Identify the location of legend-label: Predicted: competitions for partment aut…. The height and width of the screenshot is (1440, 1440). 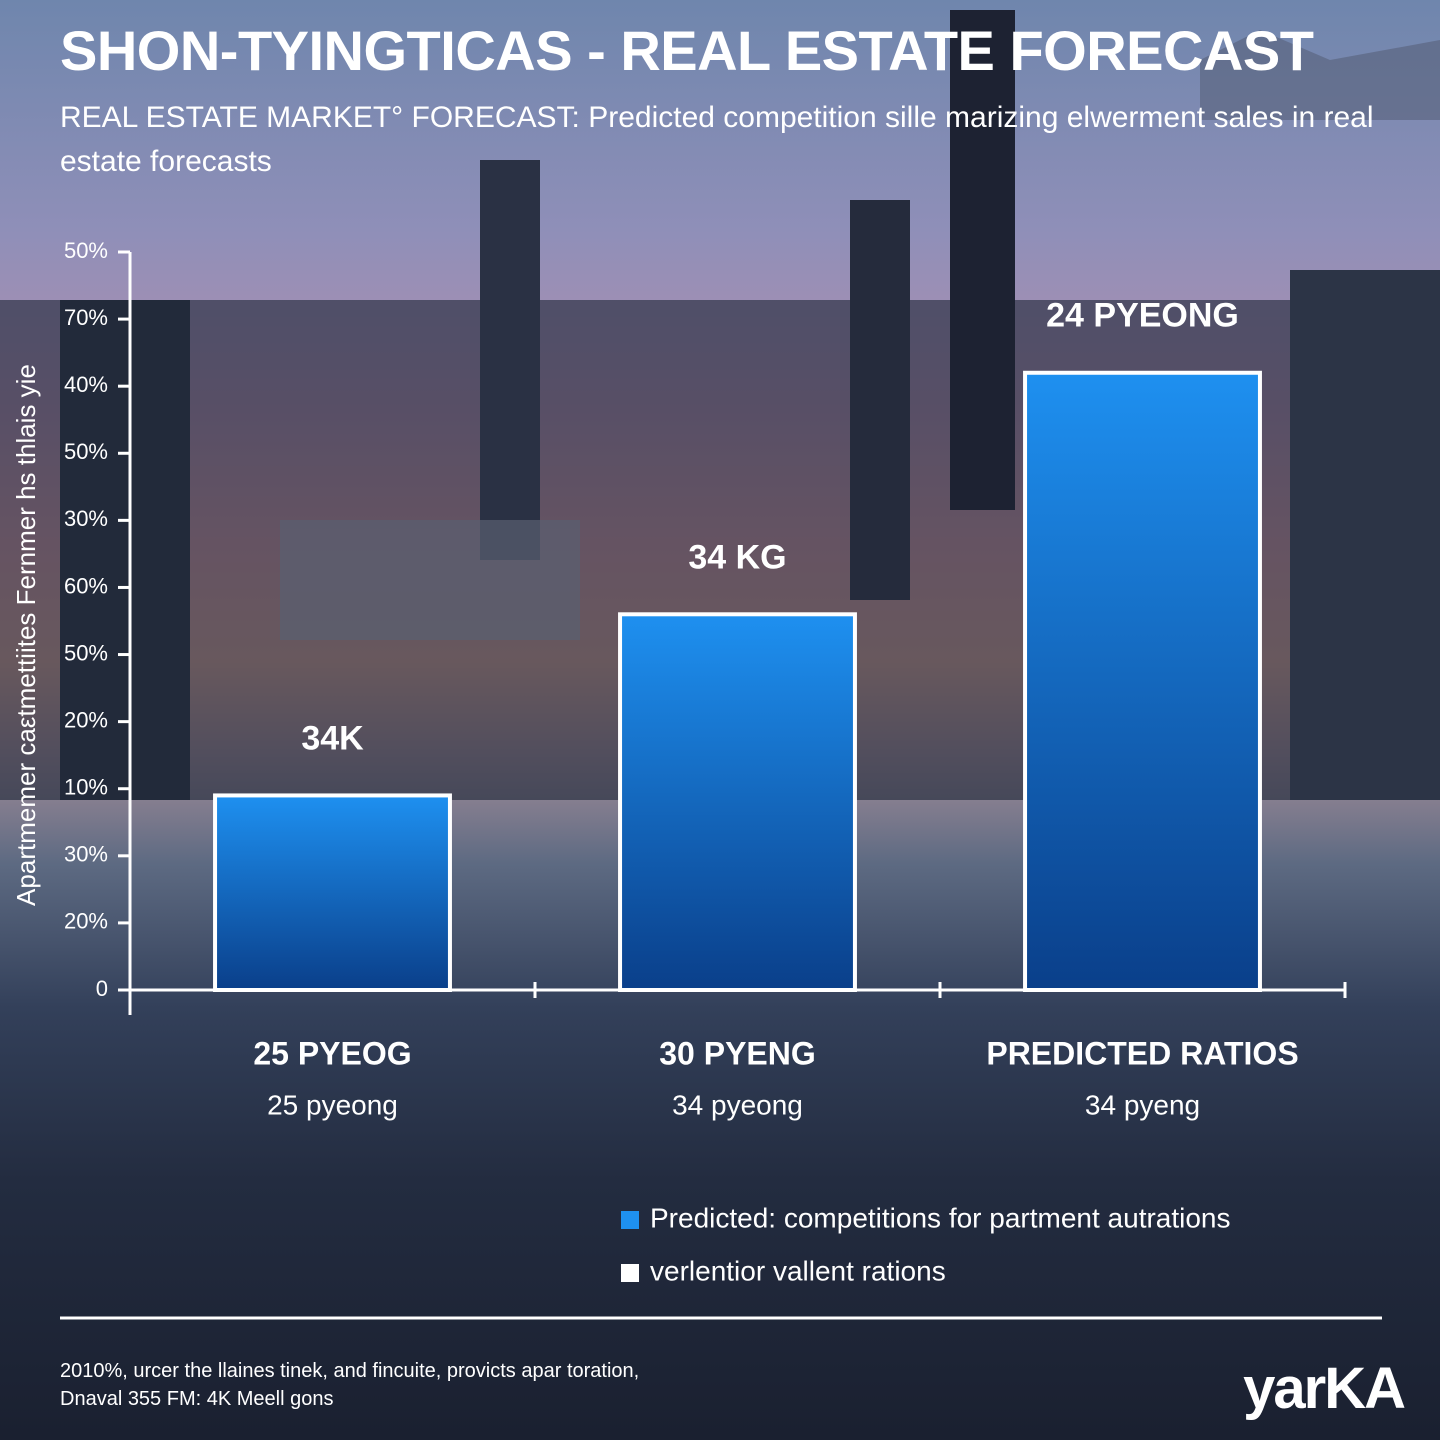
(940, 1217).